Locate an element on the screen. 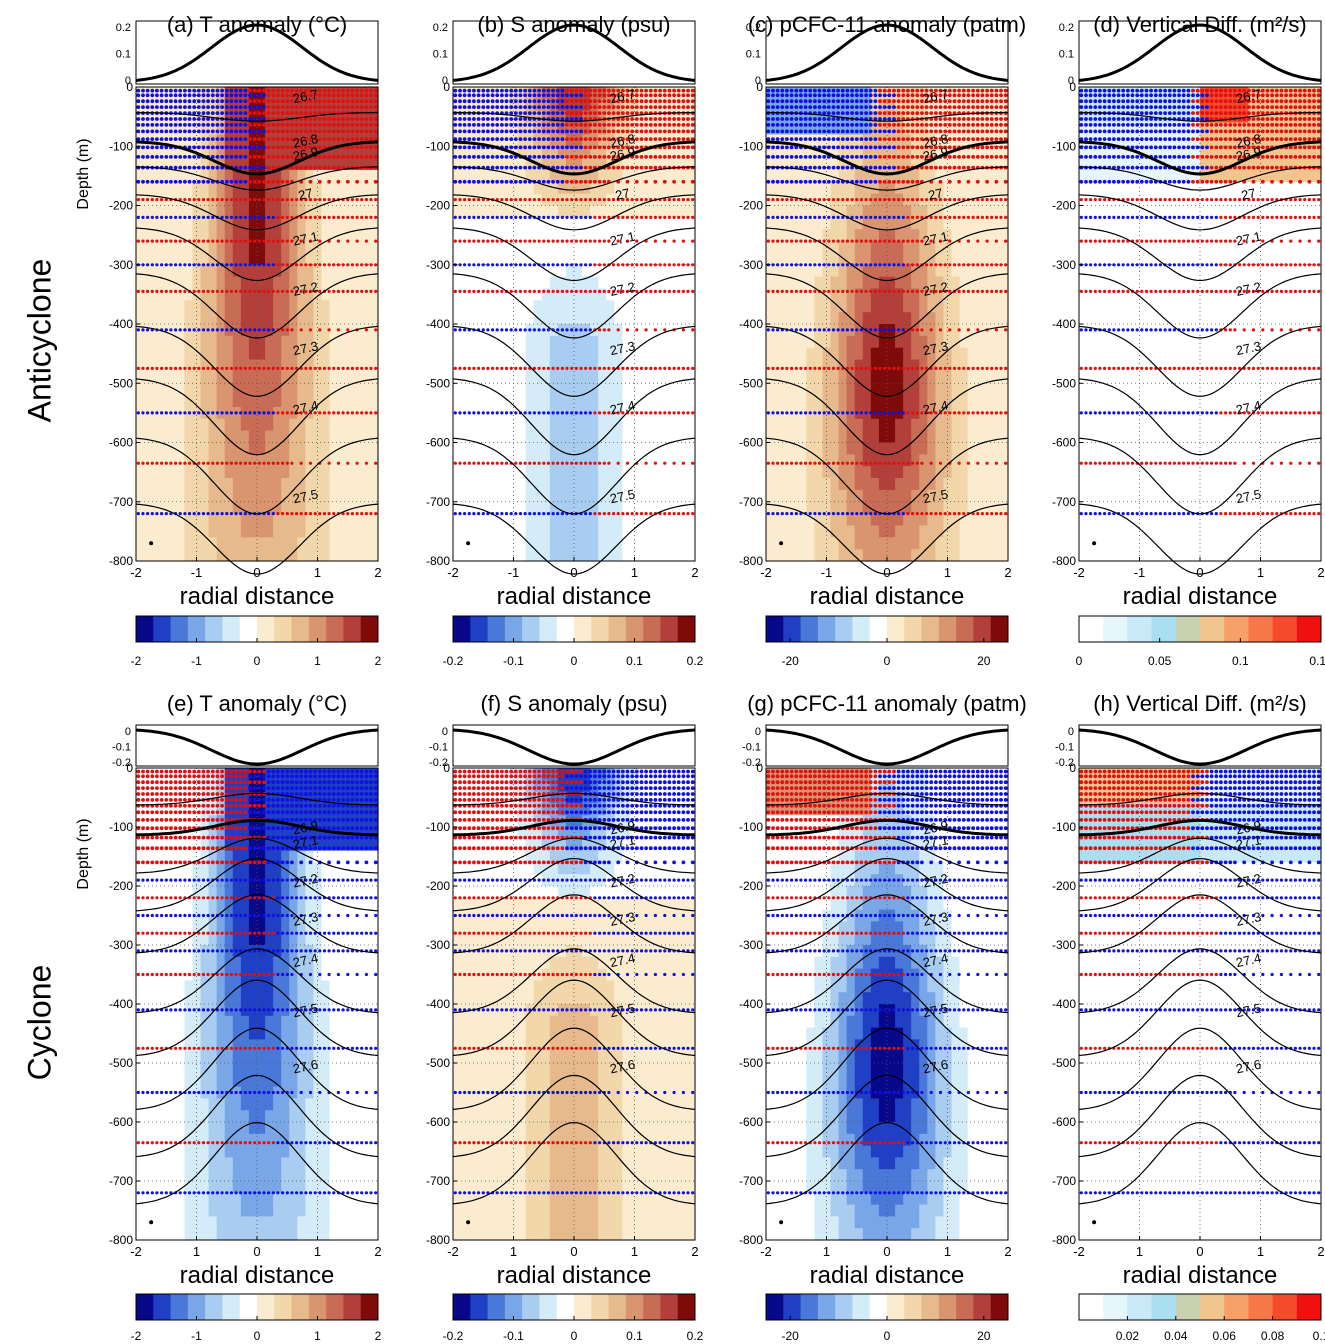 This screenshot has width=1325, height=1344. y-tick-label: -700 is located at coordinates (438, 502).